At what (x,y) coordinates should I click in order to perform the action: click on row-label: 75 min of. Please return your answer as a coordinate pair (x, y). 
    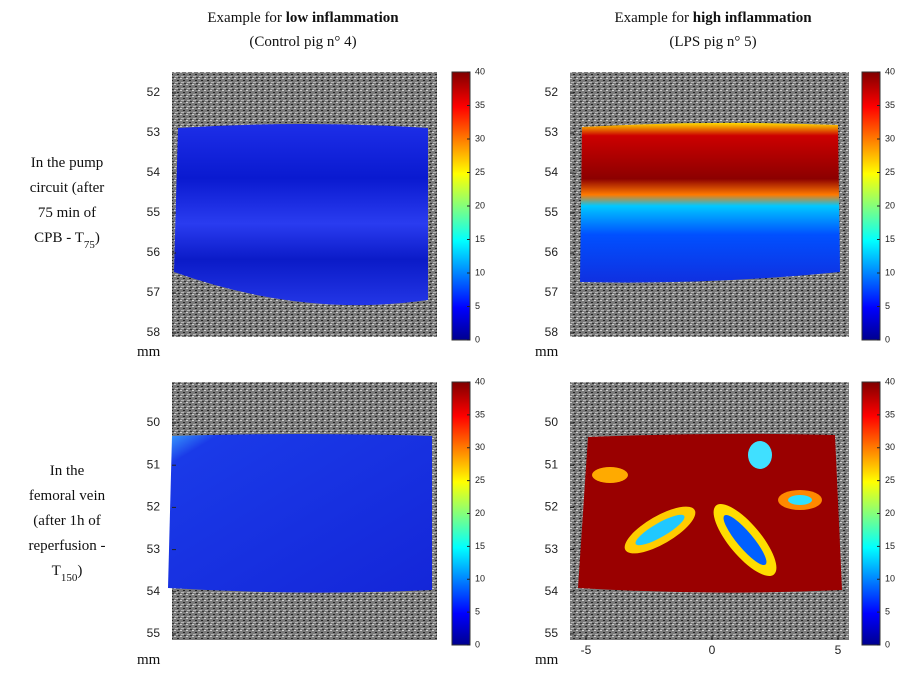
    Looking at the image, I should click on (67, 213).